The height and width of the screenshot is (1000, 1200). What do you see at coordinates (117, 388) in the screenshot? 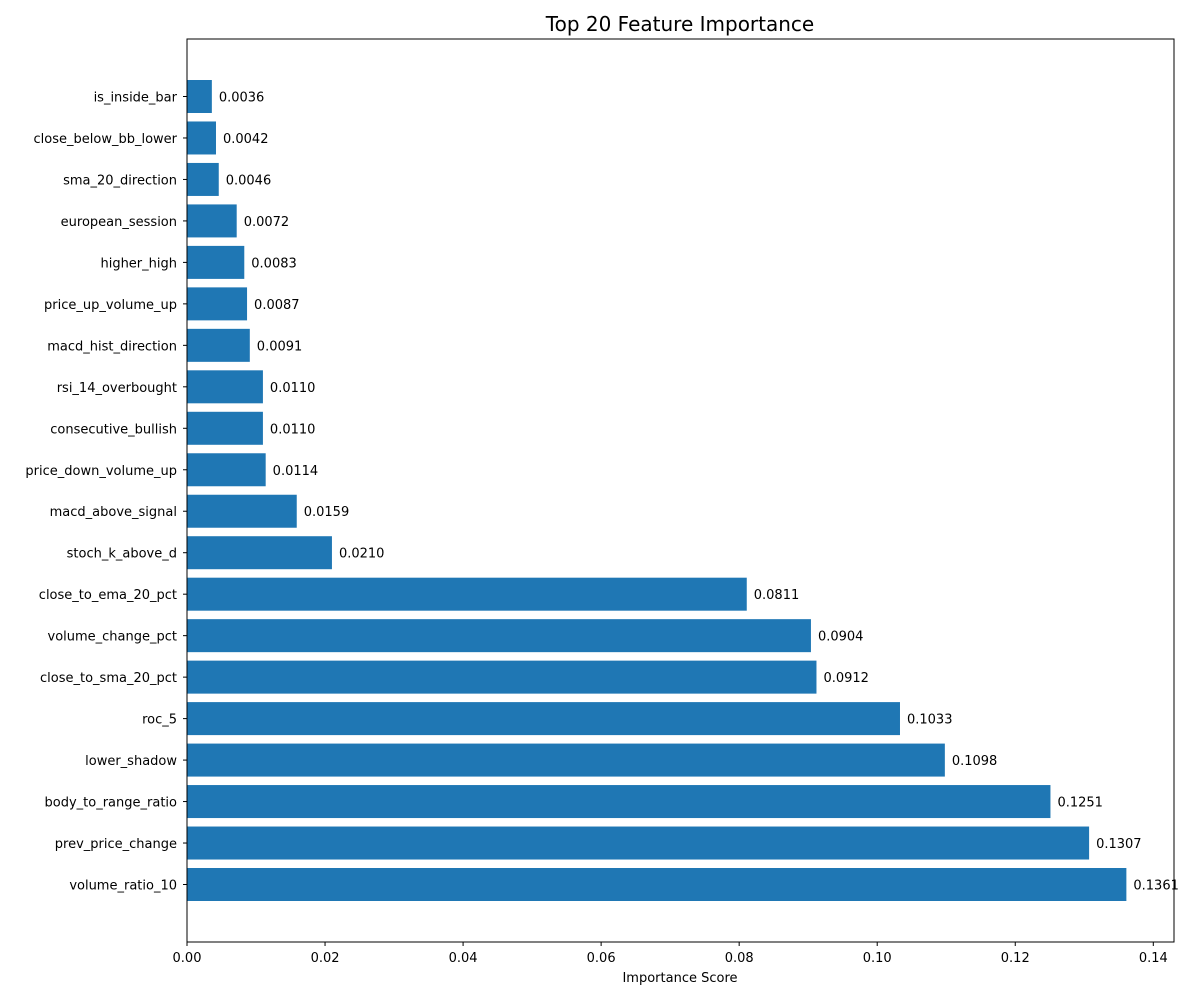
I see `y-tick-label: rsi_14_overbought` at bounding box center [117, 388].